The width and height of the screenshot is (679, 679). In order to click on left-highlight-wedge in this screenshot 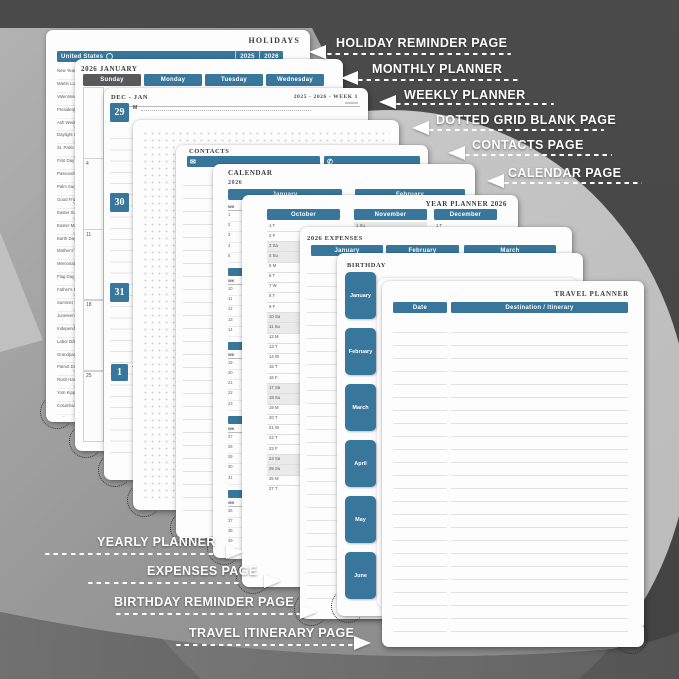, I will do `click(21, 292)`.